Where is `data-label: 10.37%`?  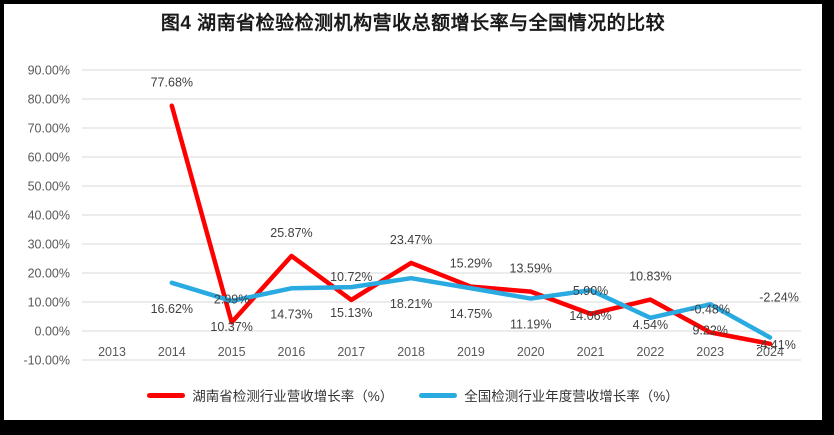 data-label: 10.37% is located at coordinates (231, 327).